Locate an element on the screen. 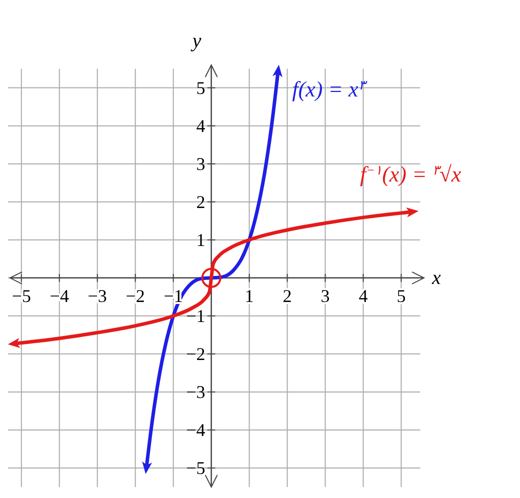 This screenshot has height=498, width=520. y-tick-label: 2 is located at coordinates (201, 202).